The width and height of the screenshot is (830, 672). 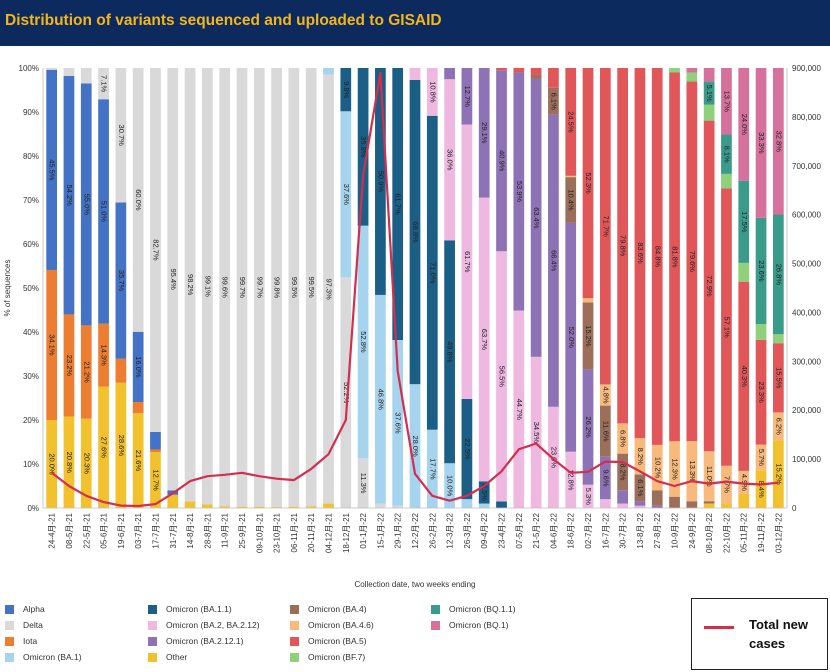 I want to click on data-label: 23.0%, so click(x=553, y=458).